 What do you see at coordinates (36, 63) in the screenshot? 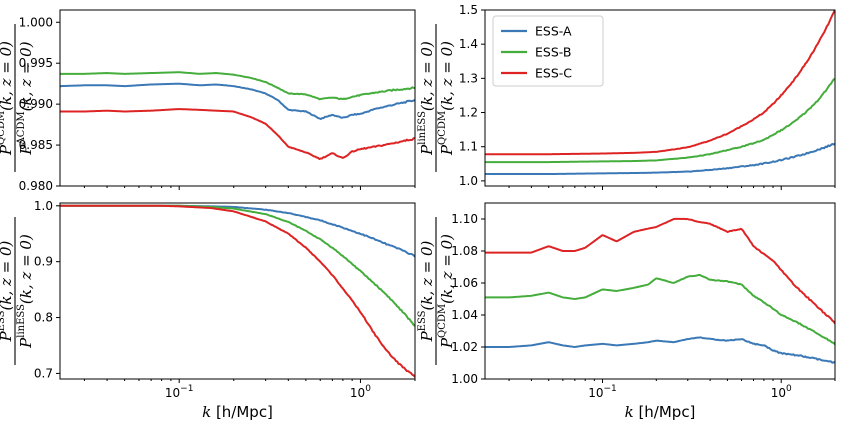
I see `y-tick-label: 0.995` at bounding box center [36, 63].